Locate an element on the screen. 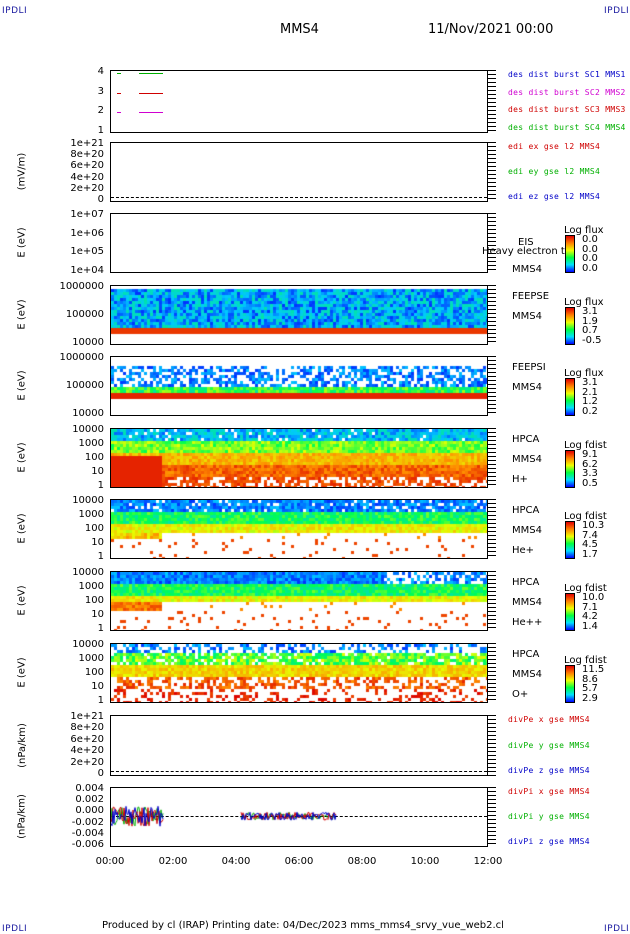 The height and width of the screenshot is (934, 630). colorbar-value: -0.5 is located at coordinates (592, 340).